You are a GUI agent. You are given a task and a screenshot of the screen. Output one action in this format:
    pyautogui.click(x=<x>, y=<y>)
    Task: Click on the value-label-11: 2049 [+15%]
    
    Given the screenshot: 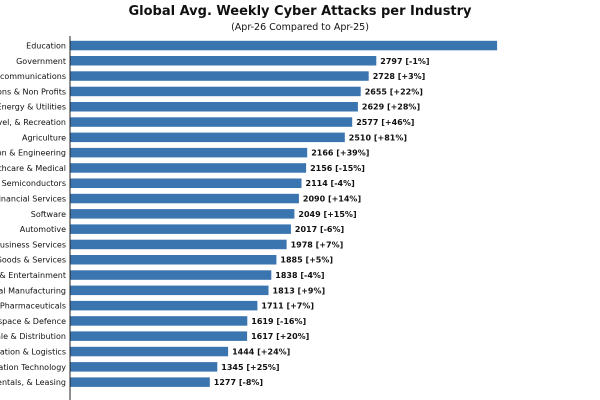 What is the action you would take?
    pyautogui.click(x=327, y=214)
    